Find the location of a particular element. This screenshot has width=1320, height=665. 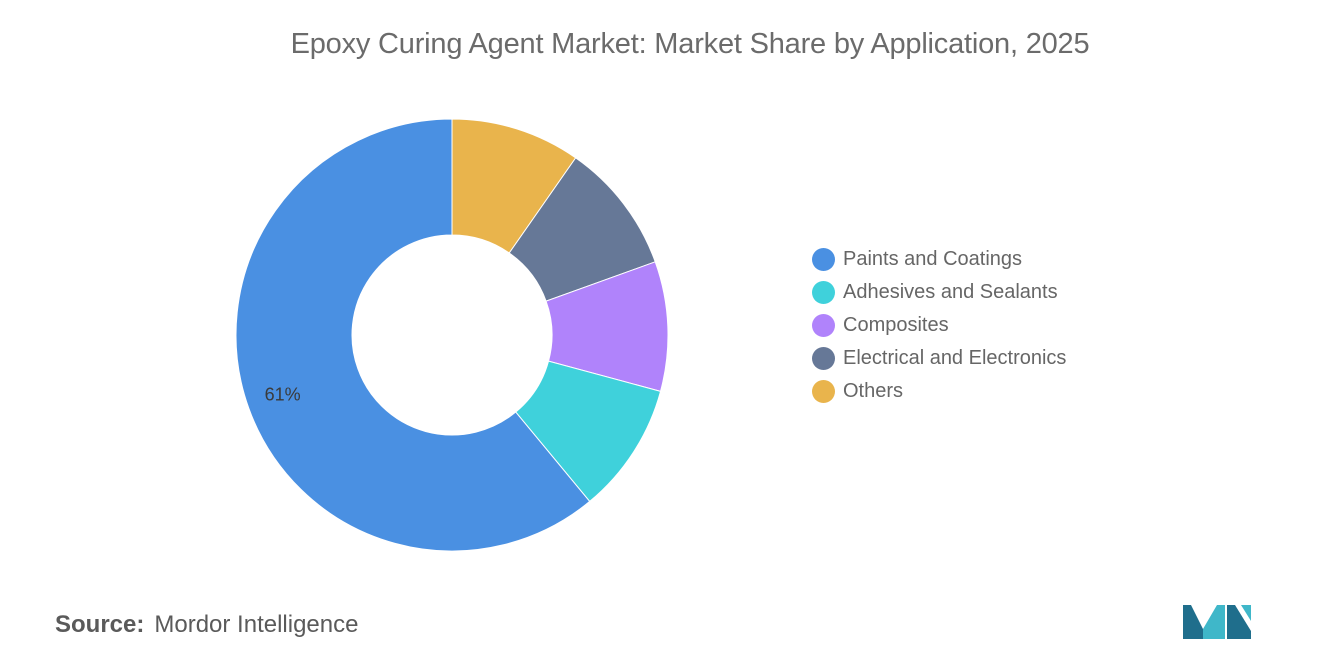

legend-item-composites: Composites is located at coordinates (939, 325).